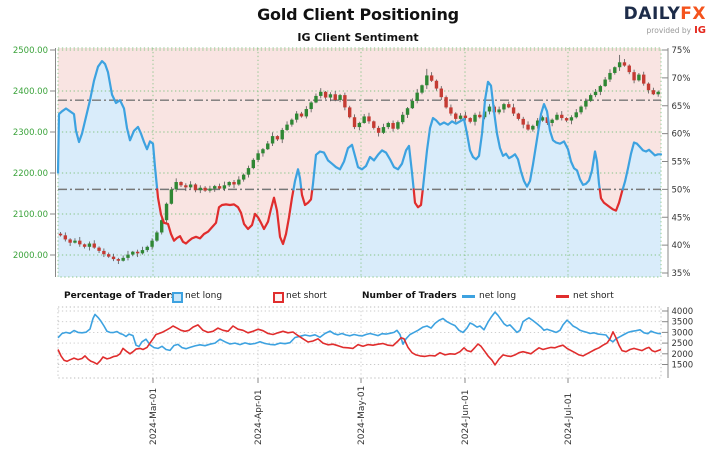 The height and width of the screenshot is (450, 716). I want to click on ig-logo: IG, so click(700, 30).